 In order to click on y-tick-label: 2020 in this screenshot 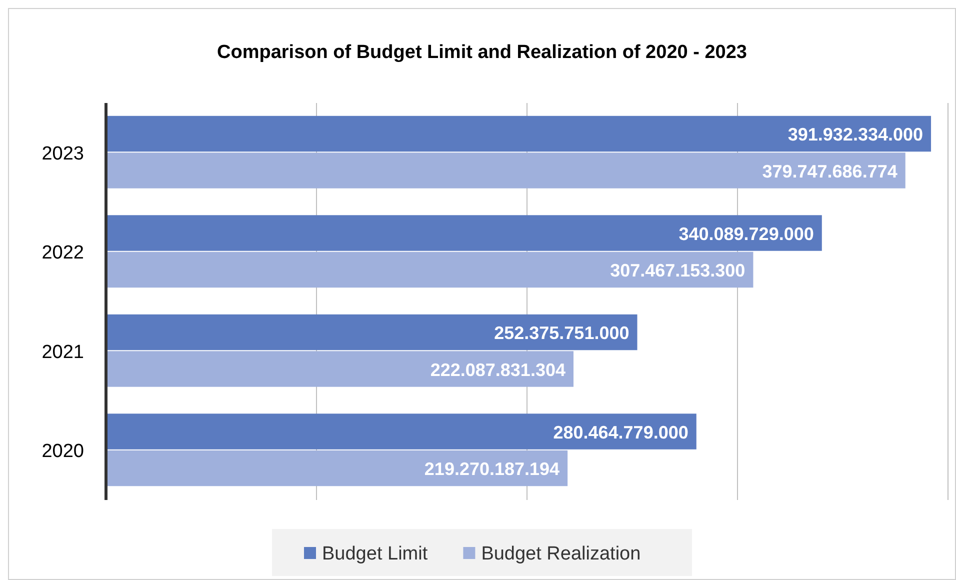, I will do `click(63, 451)`.